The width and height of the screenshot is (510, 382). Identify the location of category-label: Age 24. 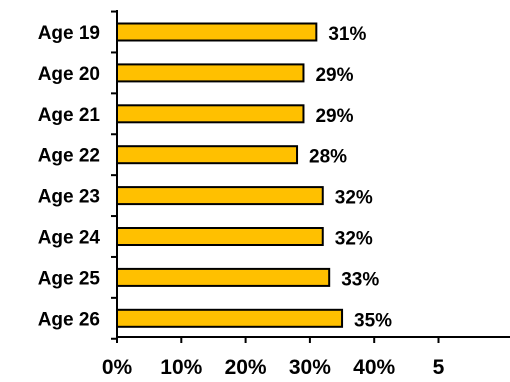
(69, 238).